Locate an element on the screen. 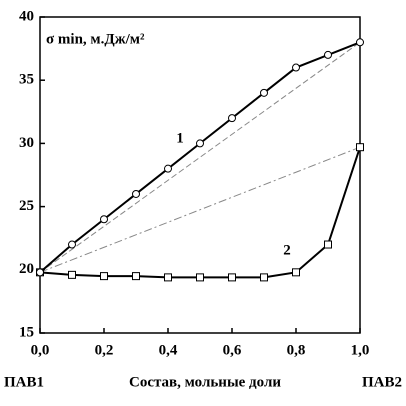 The height and width of the screenshot is (406, 406). y-tick-label: 20 is located at coordinates (26, 269).